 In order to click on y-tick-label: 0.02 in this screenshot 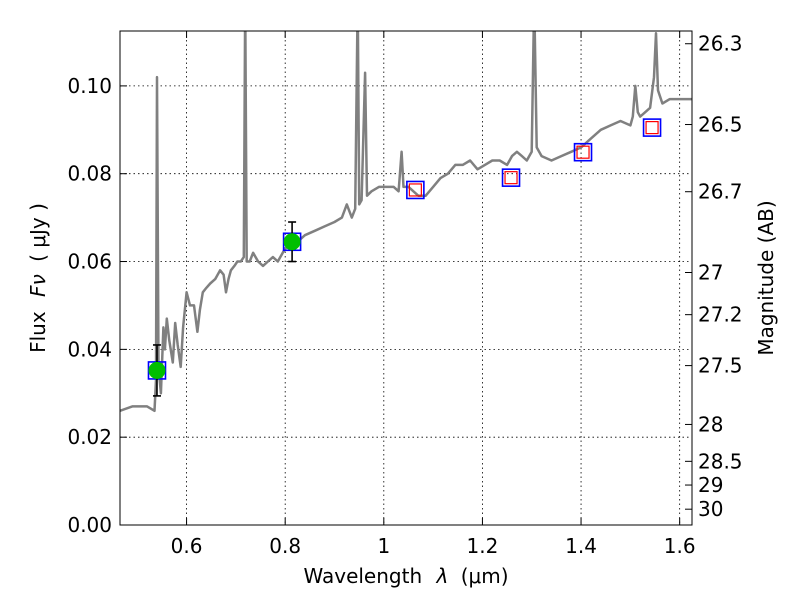, I will do `click(89, 437)`.